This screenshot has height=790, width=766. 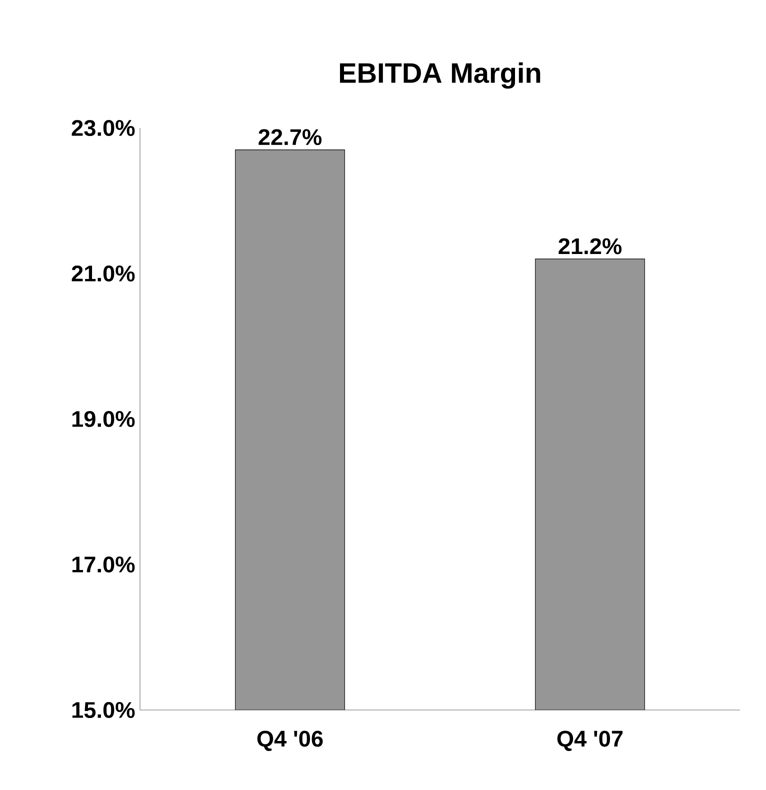 I want to click on data-label: 21.2%, so click(x=590, y=246).